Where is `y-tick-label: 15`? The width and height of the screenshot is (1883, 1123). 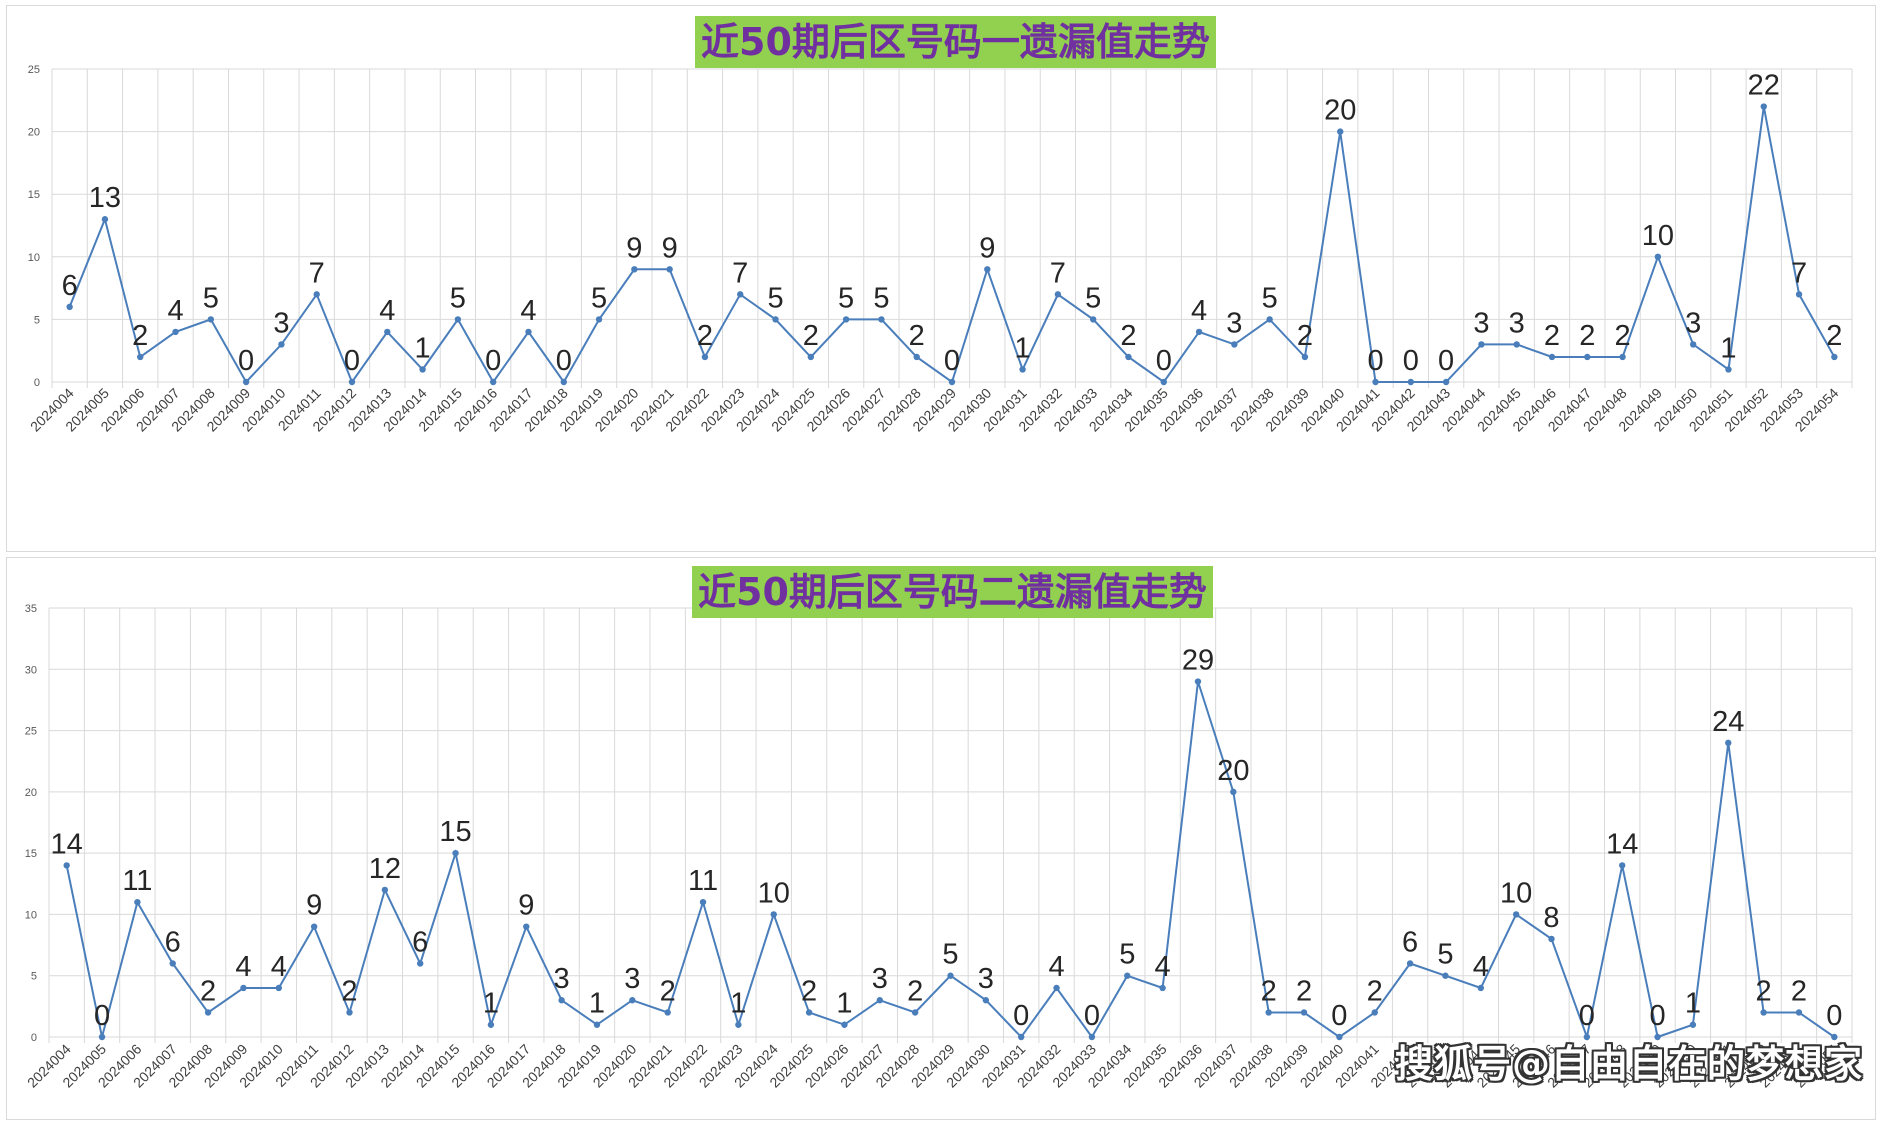
y-tick-label: 15 is located at coordinates (31, 854).